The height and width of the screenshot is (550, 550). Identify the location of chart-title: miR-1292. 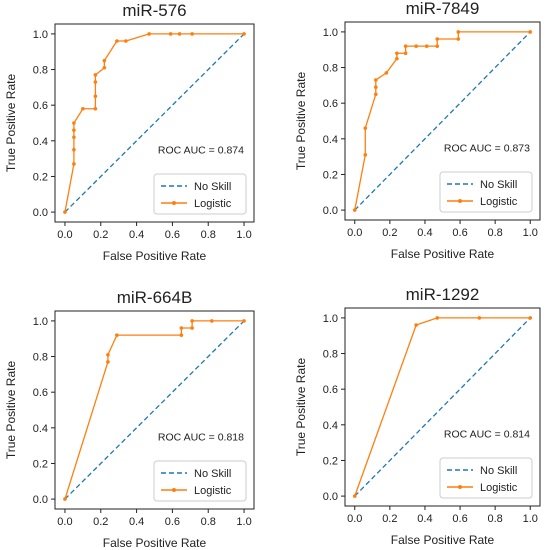
(443, 294).